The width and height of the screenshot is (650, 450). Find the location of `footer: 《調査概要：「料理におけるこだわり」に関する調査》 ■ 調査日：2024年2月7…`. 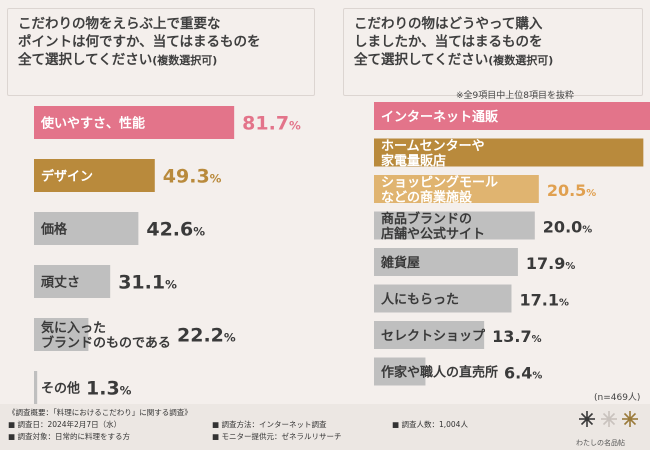

footer: 《調査概要：「料理におけるこだわり」に関する調査》 ■ 調査日：2024年2月7… is located at coordinates (325, 427).